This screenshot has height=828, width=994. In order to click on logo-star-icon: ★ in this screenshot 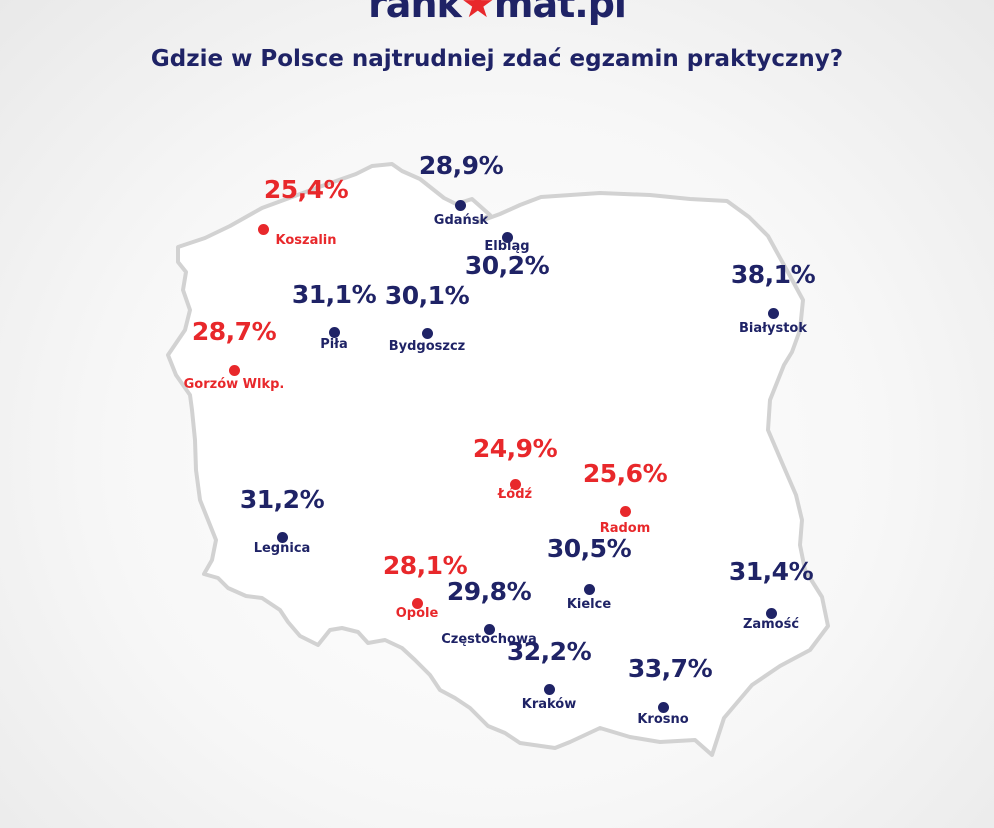, I will do `click(477, 13)`.